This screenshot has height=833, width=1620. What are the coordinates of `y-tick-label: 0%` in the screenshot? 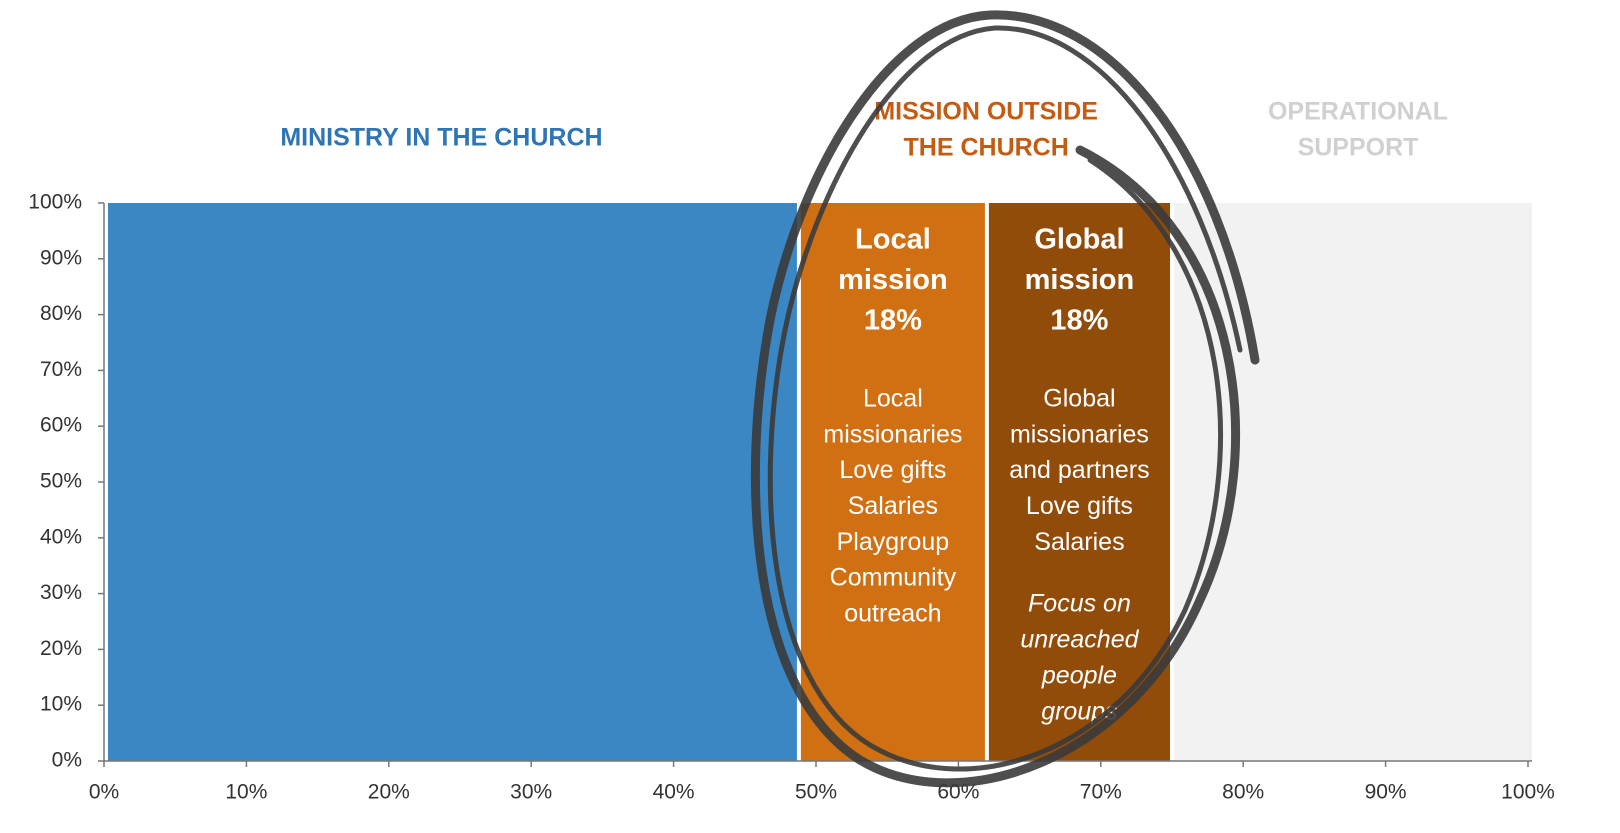 It's located at (67, 760).